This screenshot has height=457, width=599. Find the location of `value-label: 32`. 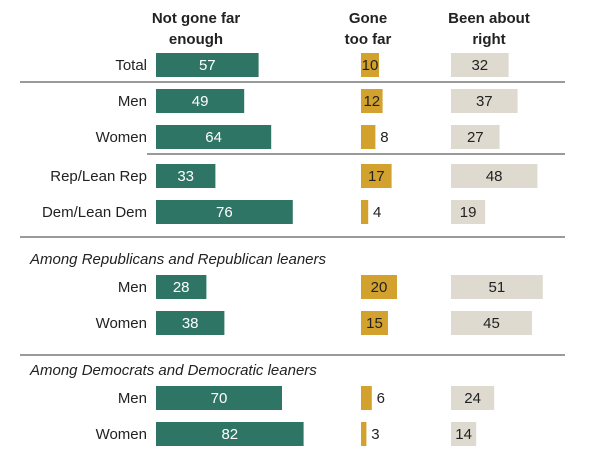

value-label: 32 is located at coordinates (479, 65).